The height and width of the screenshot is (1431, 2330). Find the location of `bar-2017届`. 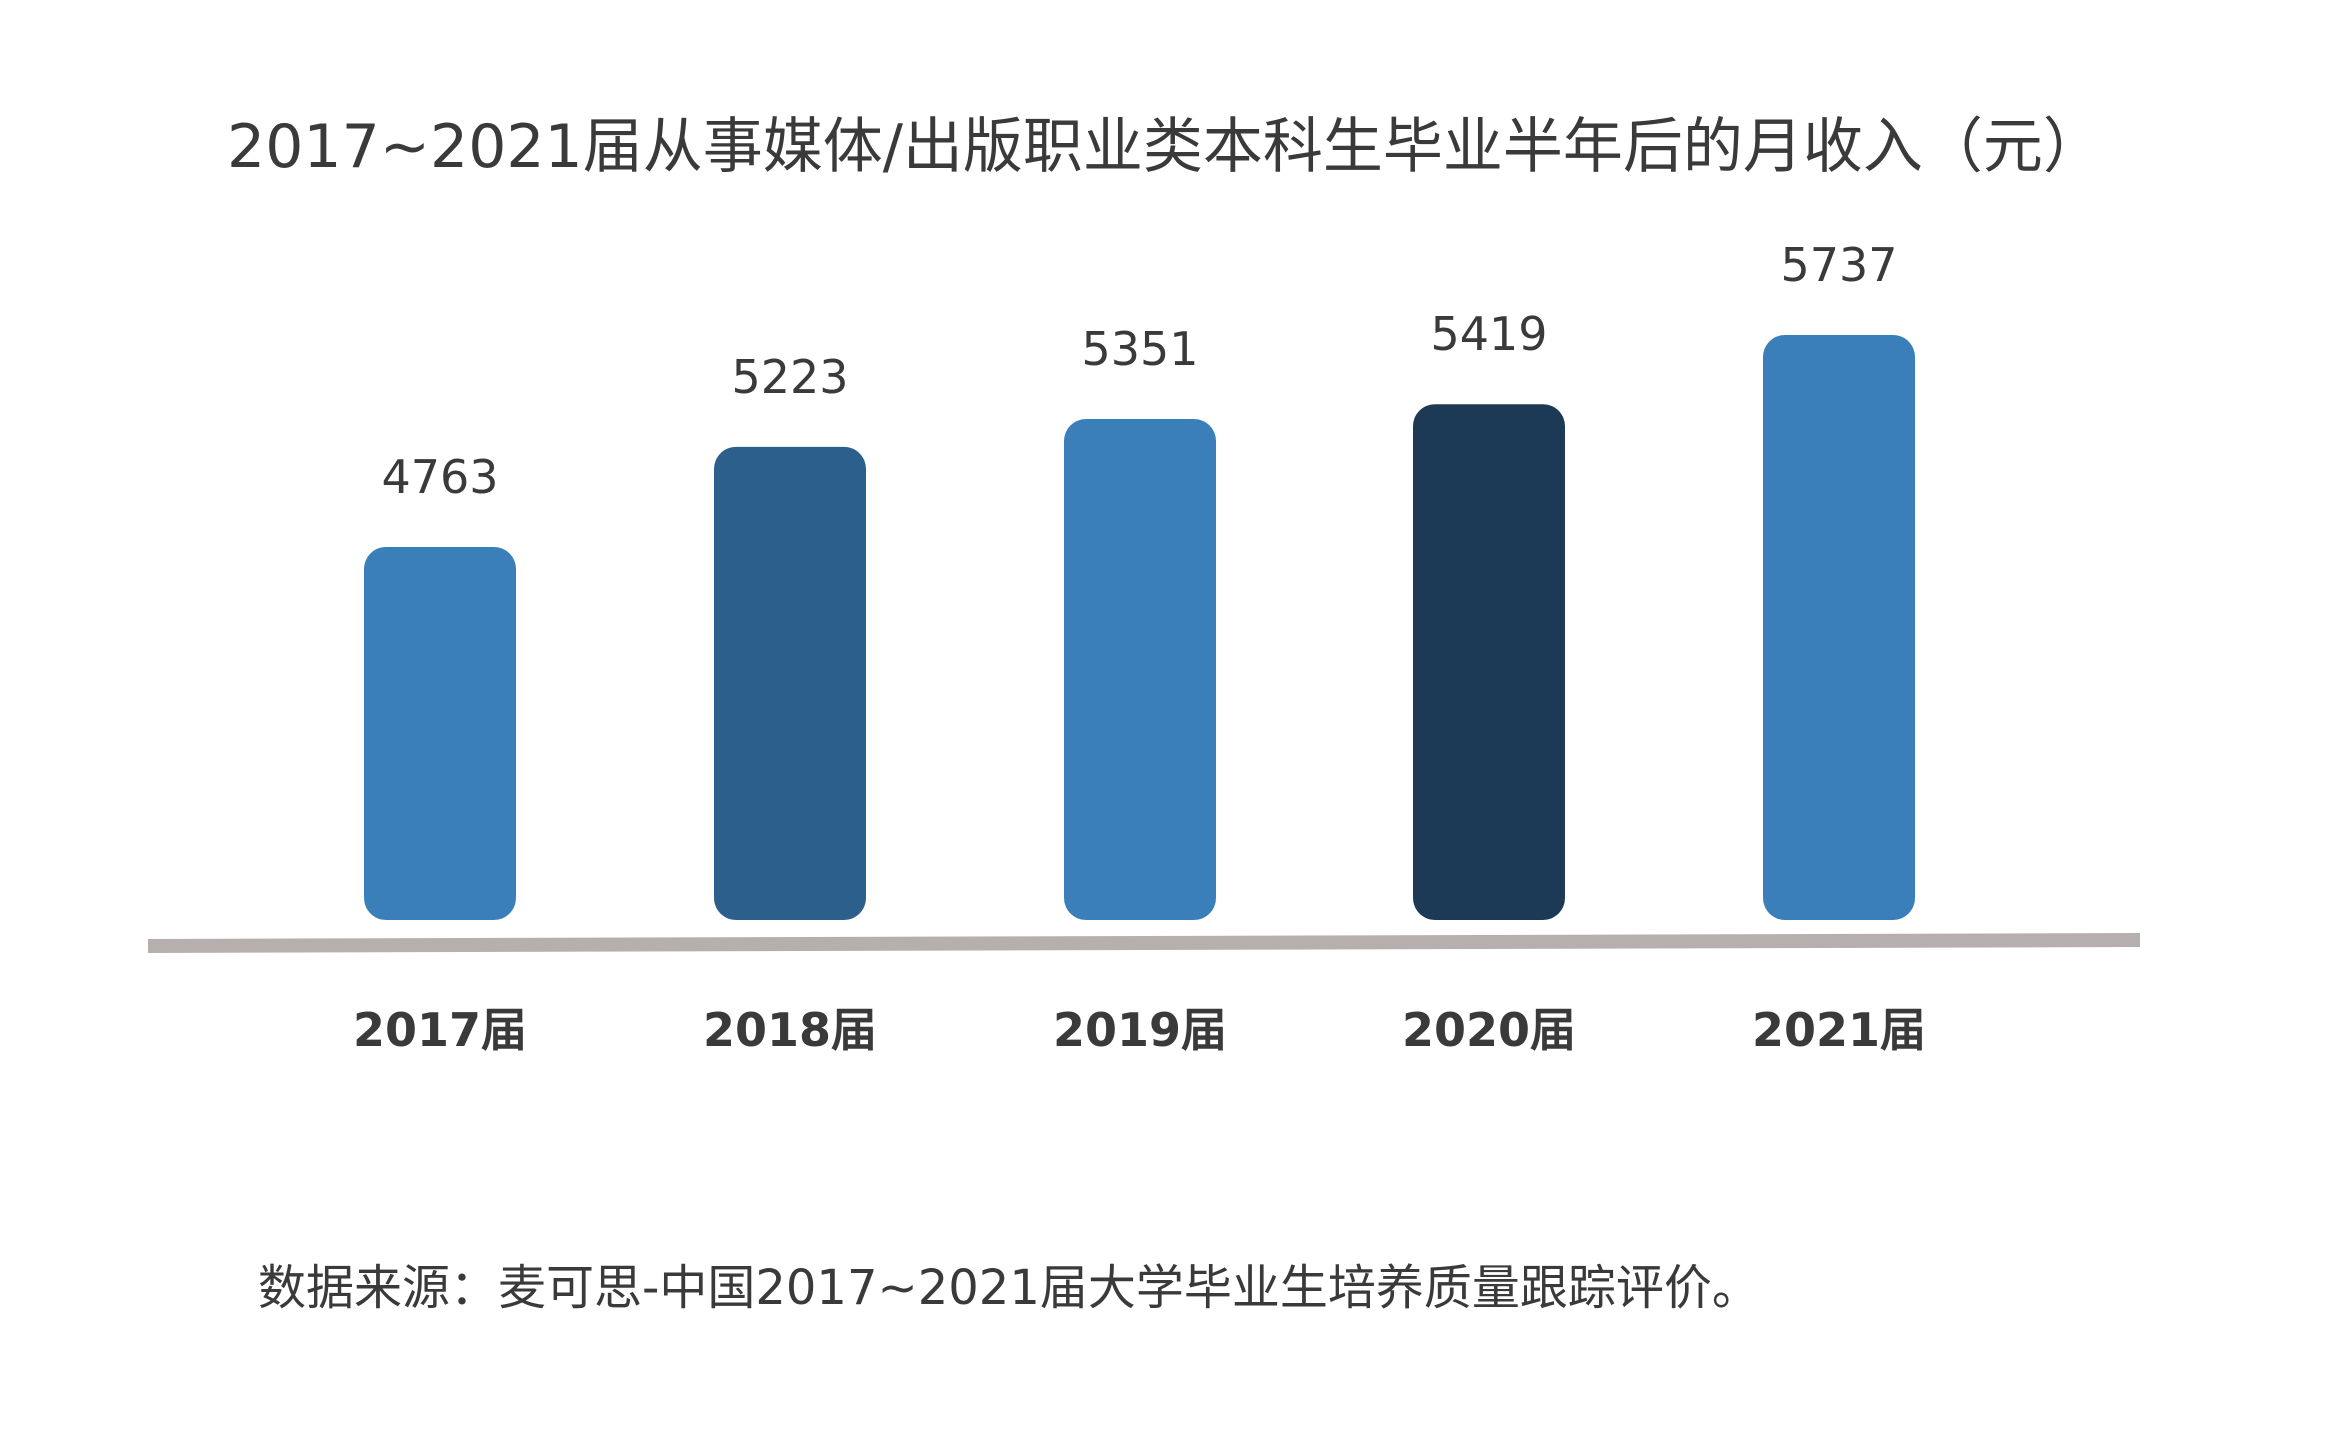

bar-2017届 is located at coordinates (440, 733).